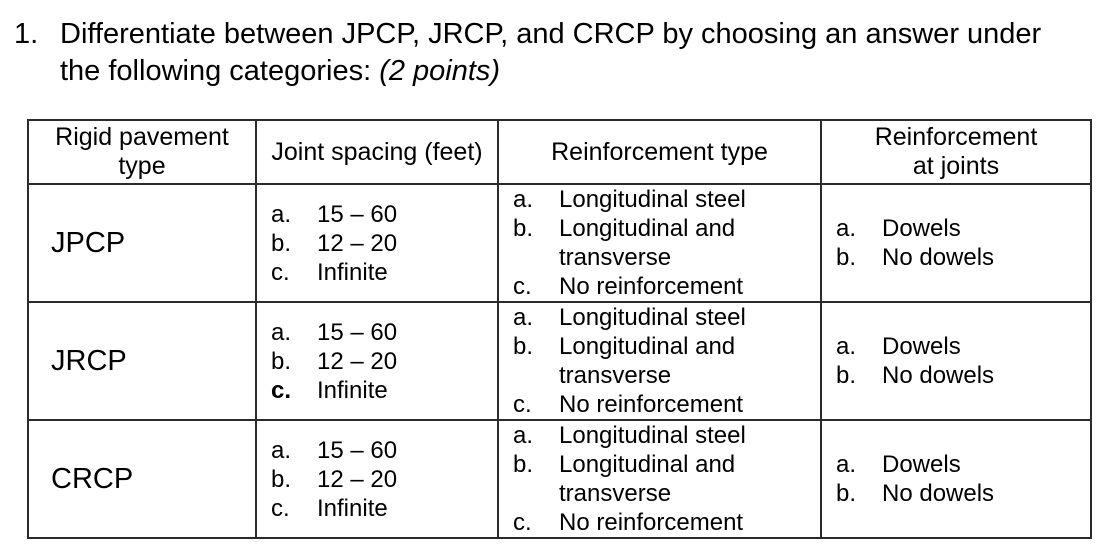  Describe the element at coordinates (659, 152) in the screenshot. I see `column-header-2: Reinforcement type` at that location.